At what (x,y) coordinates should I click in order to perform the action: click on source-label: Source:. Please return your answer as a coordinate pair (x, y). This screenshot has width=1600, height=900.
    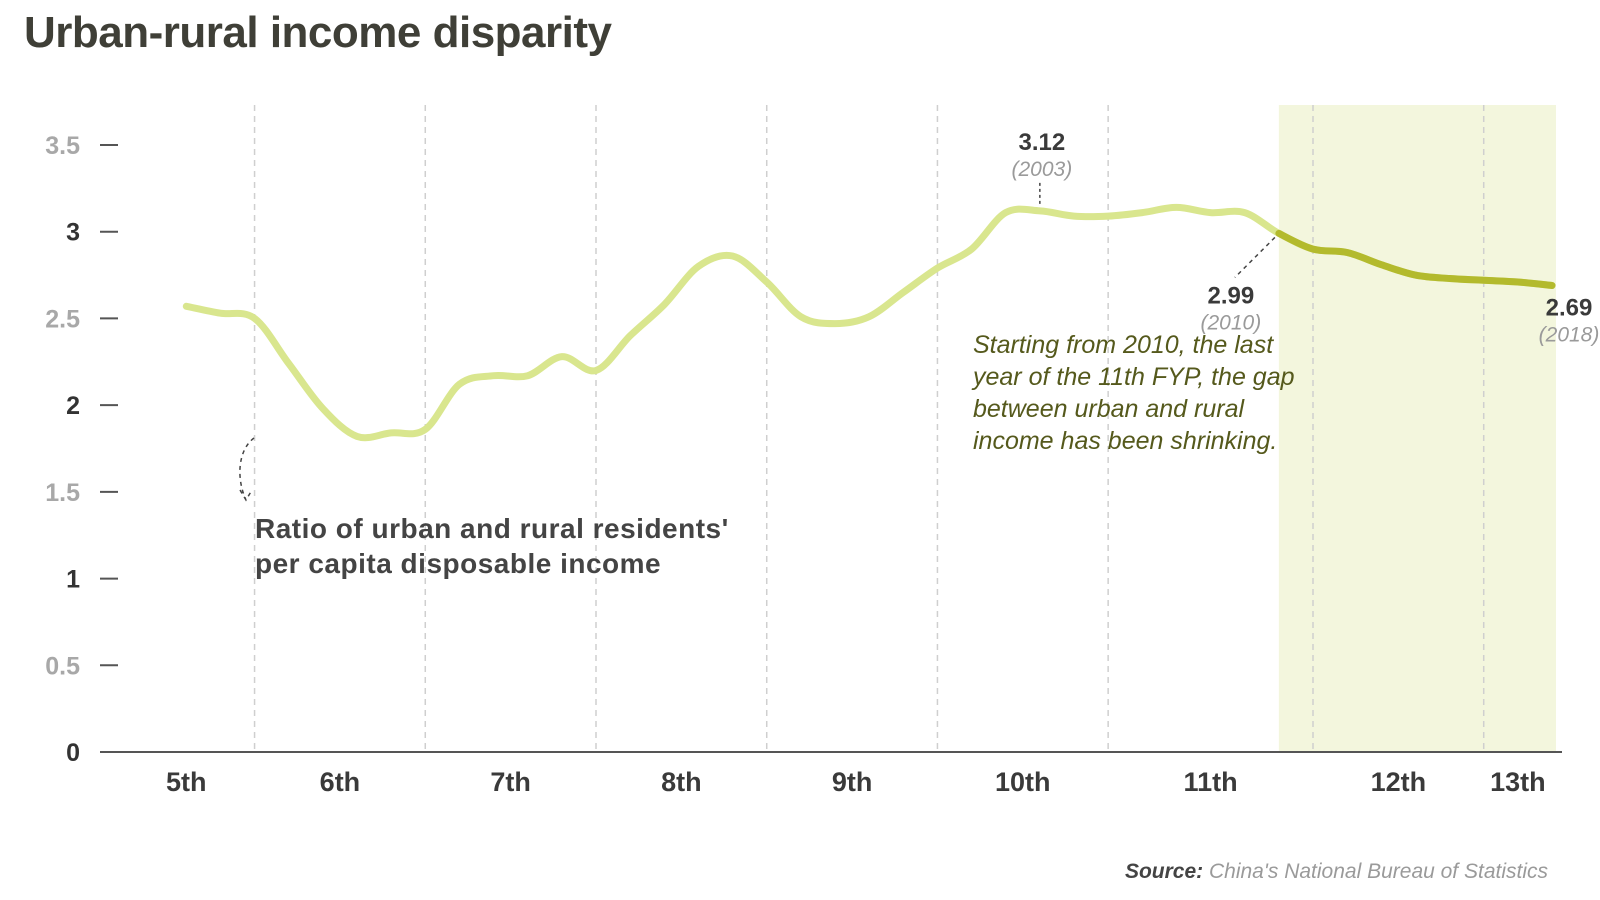
    Looking at the image, I should click on (1164, 871).